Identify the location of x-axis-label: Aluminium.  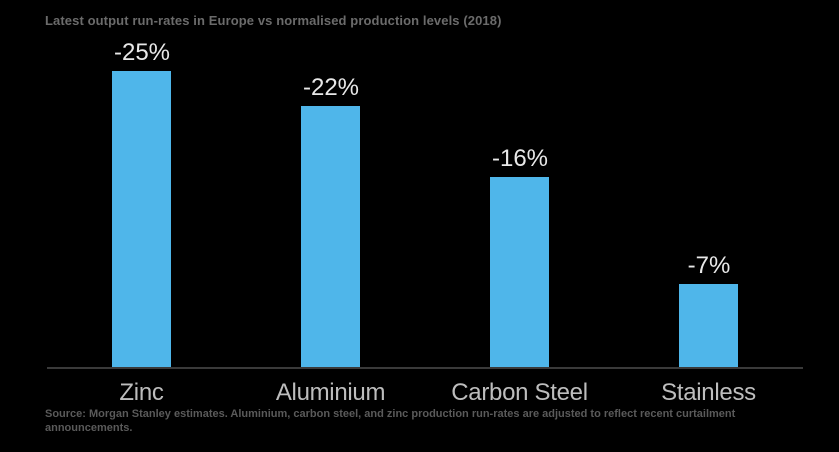
(330, 392).